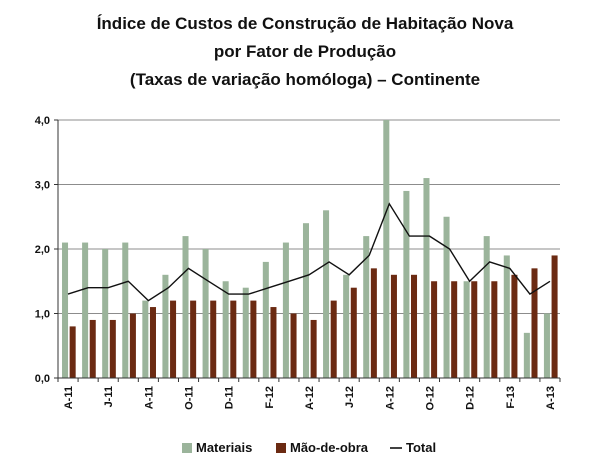 The width and height of the screenshot is (610, 467). Describe the element at coordinates (551, 398) in the screenshot. I see `x-tick-label: A-13` at that location.